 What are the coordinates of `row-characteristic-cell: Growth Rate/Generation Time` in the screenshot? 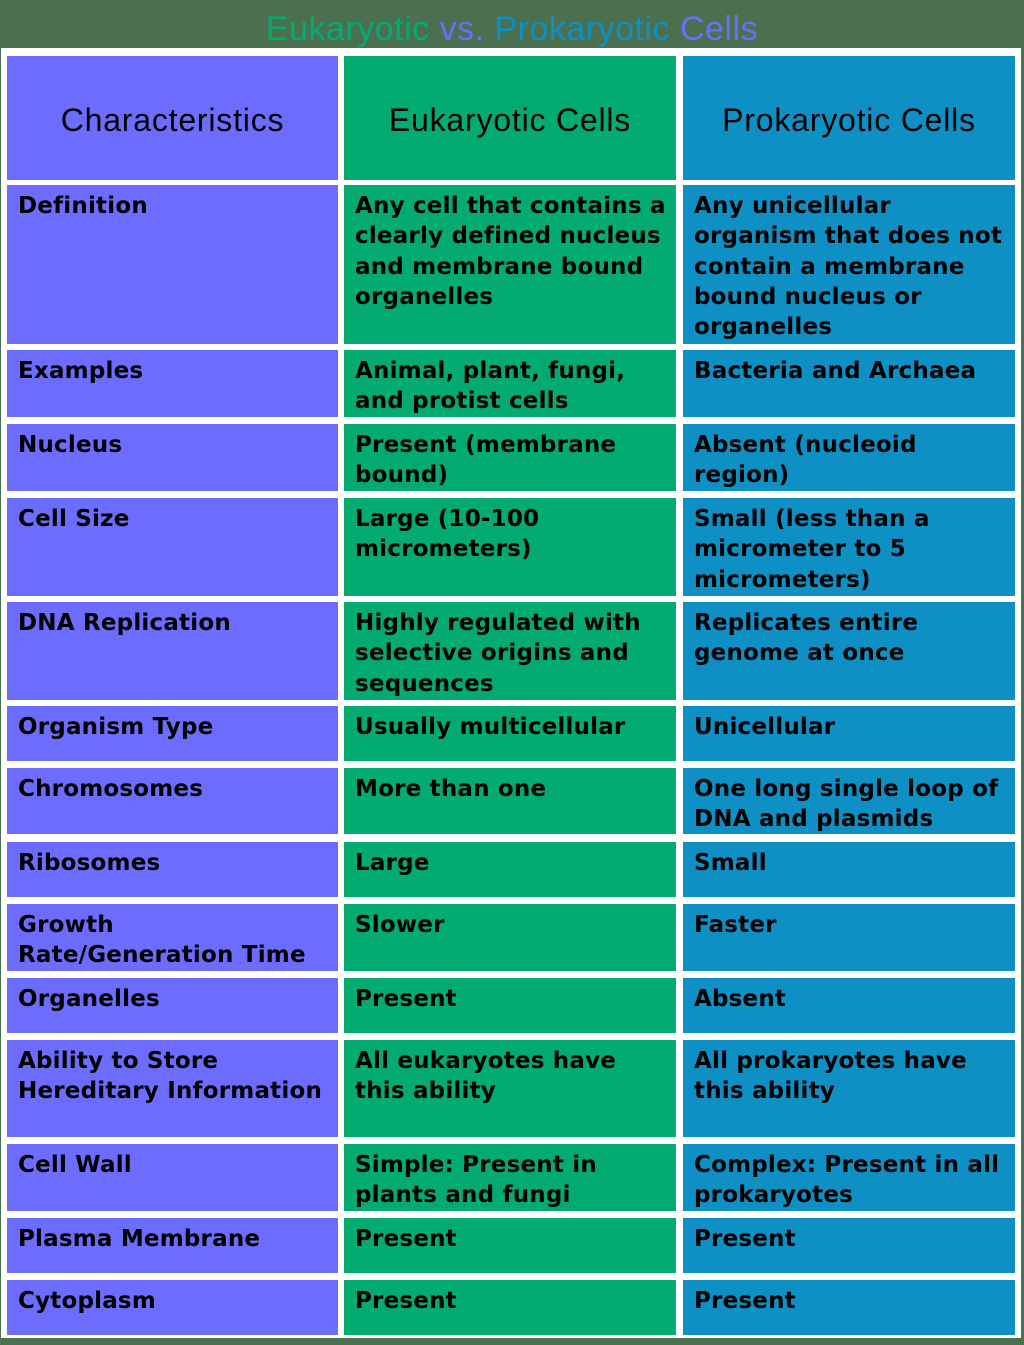 It's located at (172, 937).